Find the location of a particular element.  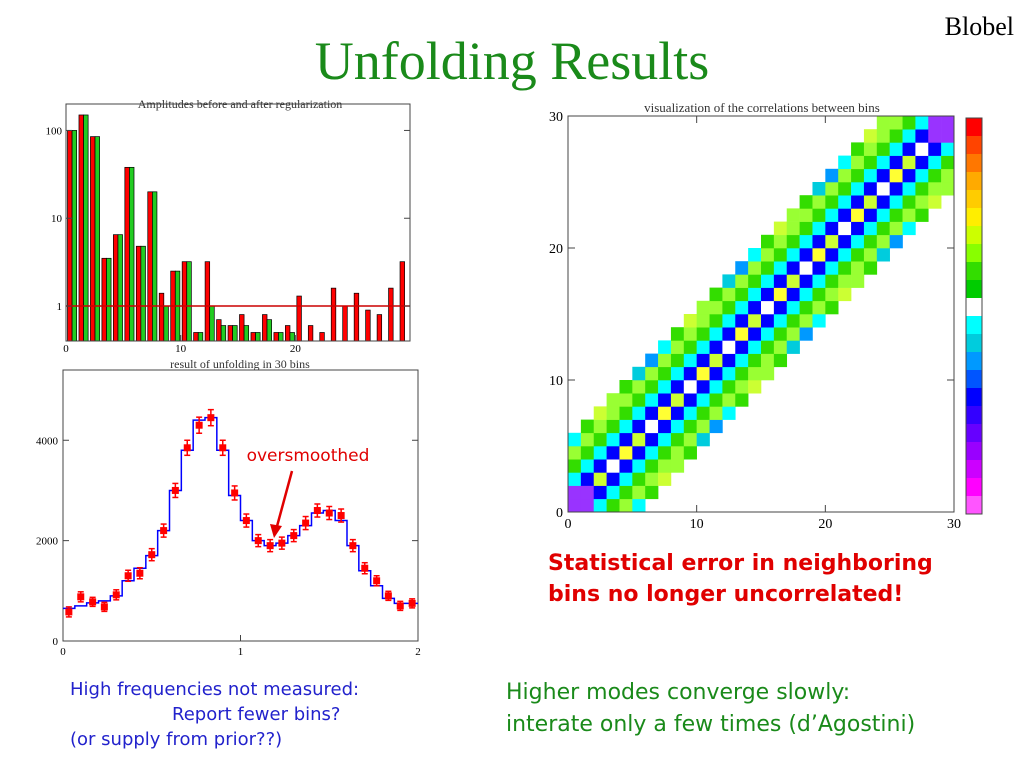

unfolding-x-tick-label: 2 is located at coordinates (418, 652).